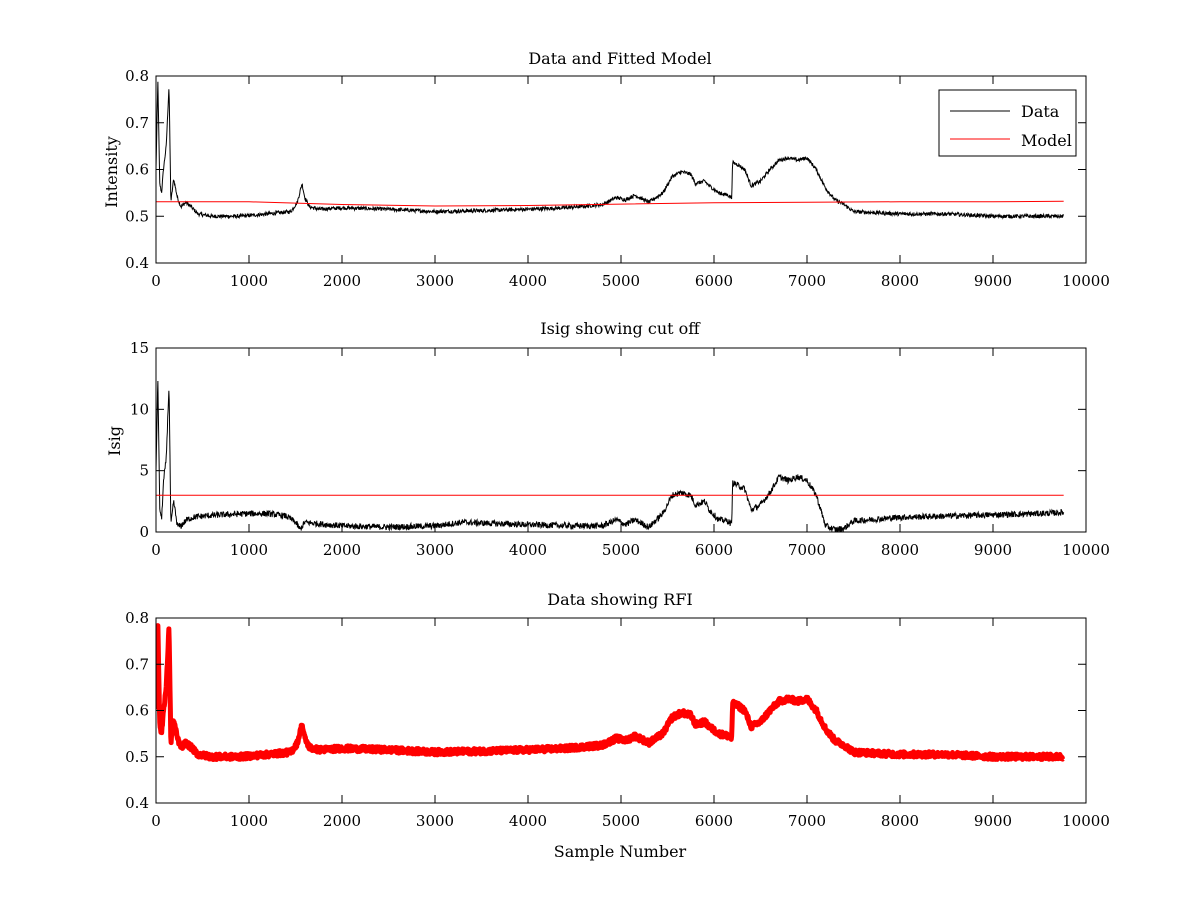  Describe the element at coordinates (1040, 111) in the screenshot. I see `legend-label-data: Data` at that location.